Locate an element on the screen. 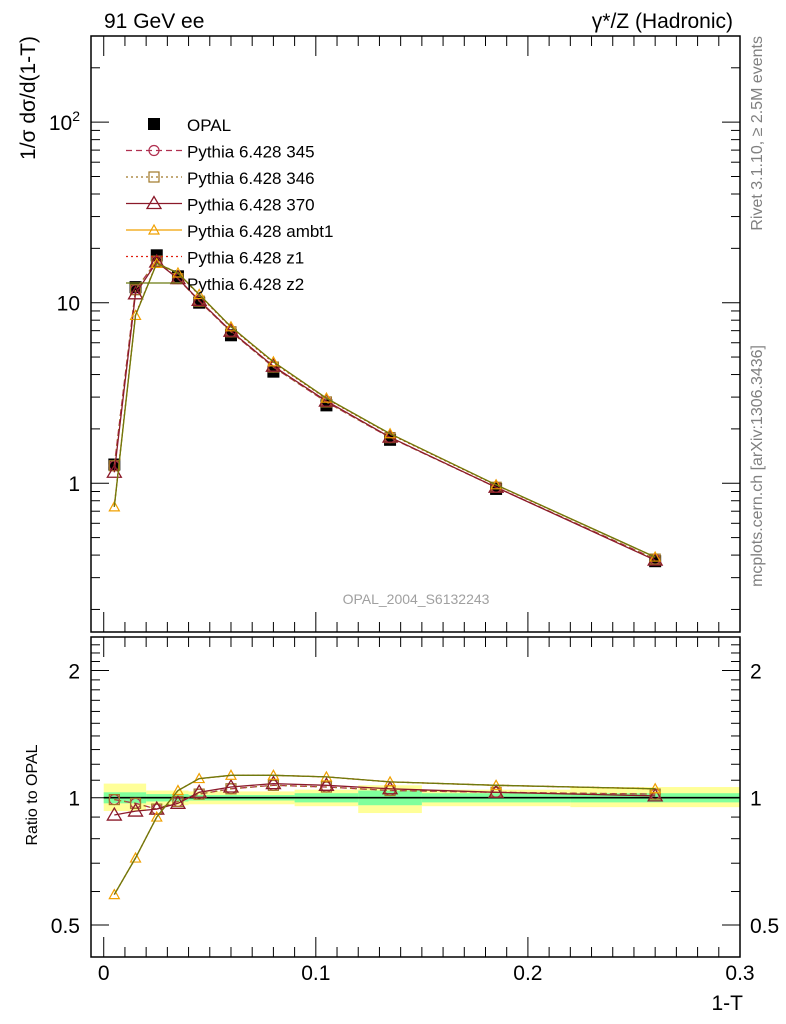 Image resolution: width=786 pixels, height=1024 pixels. main-y-tick-label: 1 is located at coordinates (74, 484).